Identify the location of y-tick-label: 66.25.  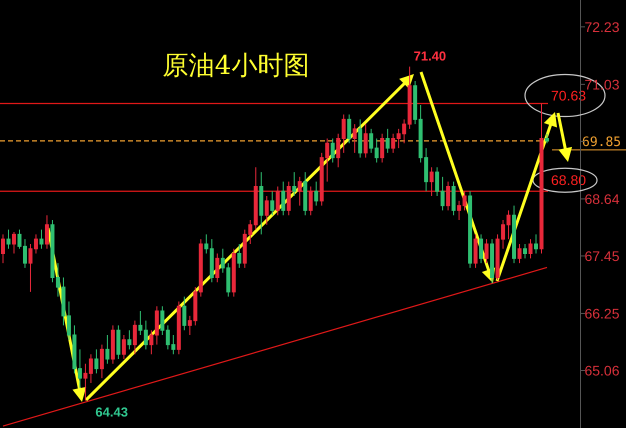
(602, 313).